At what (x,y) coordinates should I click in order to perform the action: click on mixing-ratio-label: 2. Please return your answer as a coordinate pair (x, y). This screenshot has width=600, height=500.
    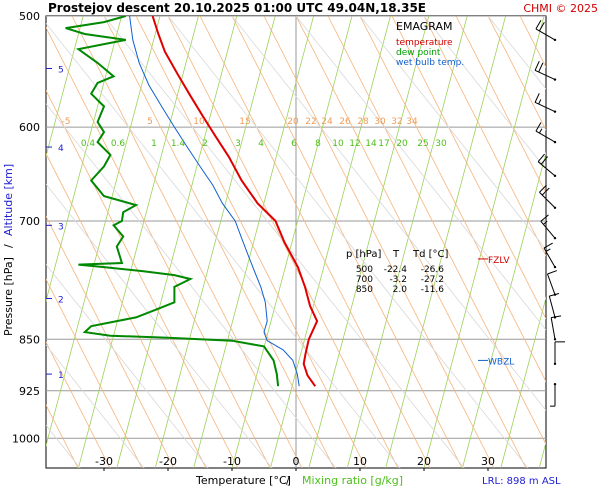
    Looking at the image, I should click on (205, 144).